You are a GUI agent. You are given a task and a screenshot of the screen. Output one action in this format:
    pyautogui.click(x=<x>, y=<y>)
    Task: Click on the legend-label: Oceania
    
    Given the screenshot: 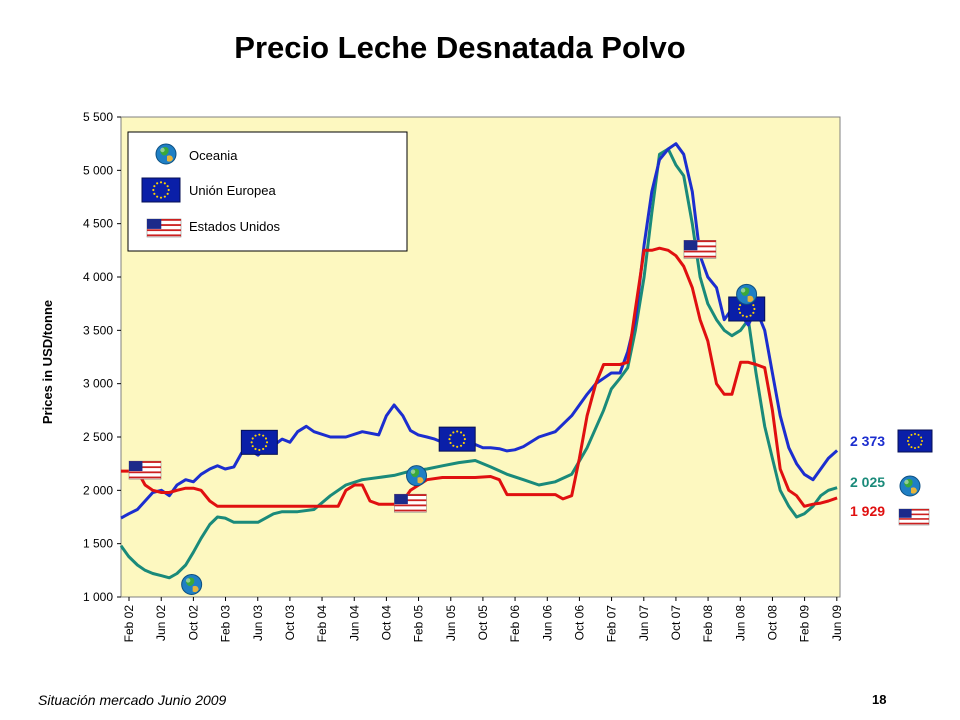 What is the action you would take?
    pyautogui.click(x=213, y=155)
    